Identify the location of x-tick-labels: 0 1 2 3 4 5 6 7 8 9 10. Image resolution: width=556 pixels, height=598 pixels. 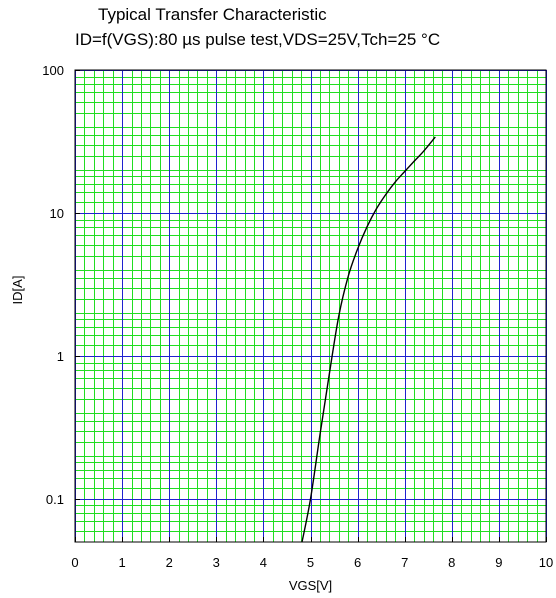
(312, 562).